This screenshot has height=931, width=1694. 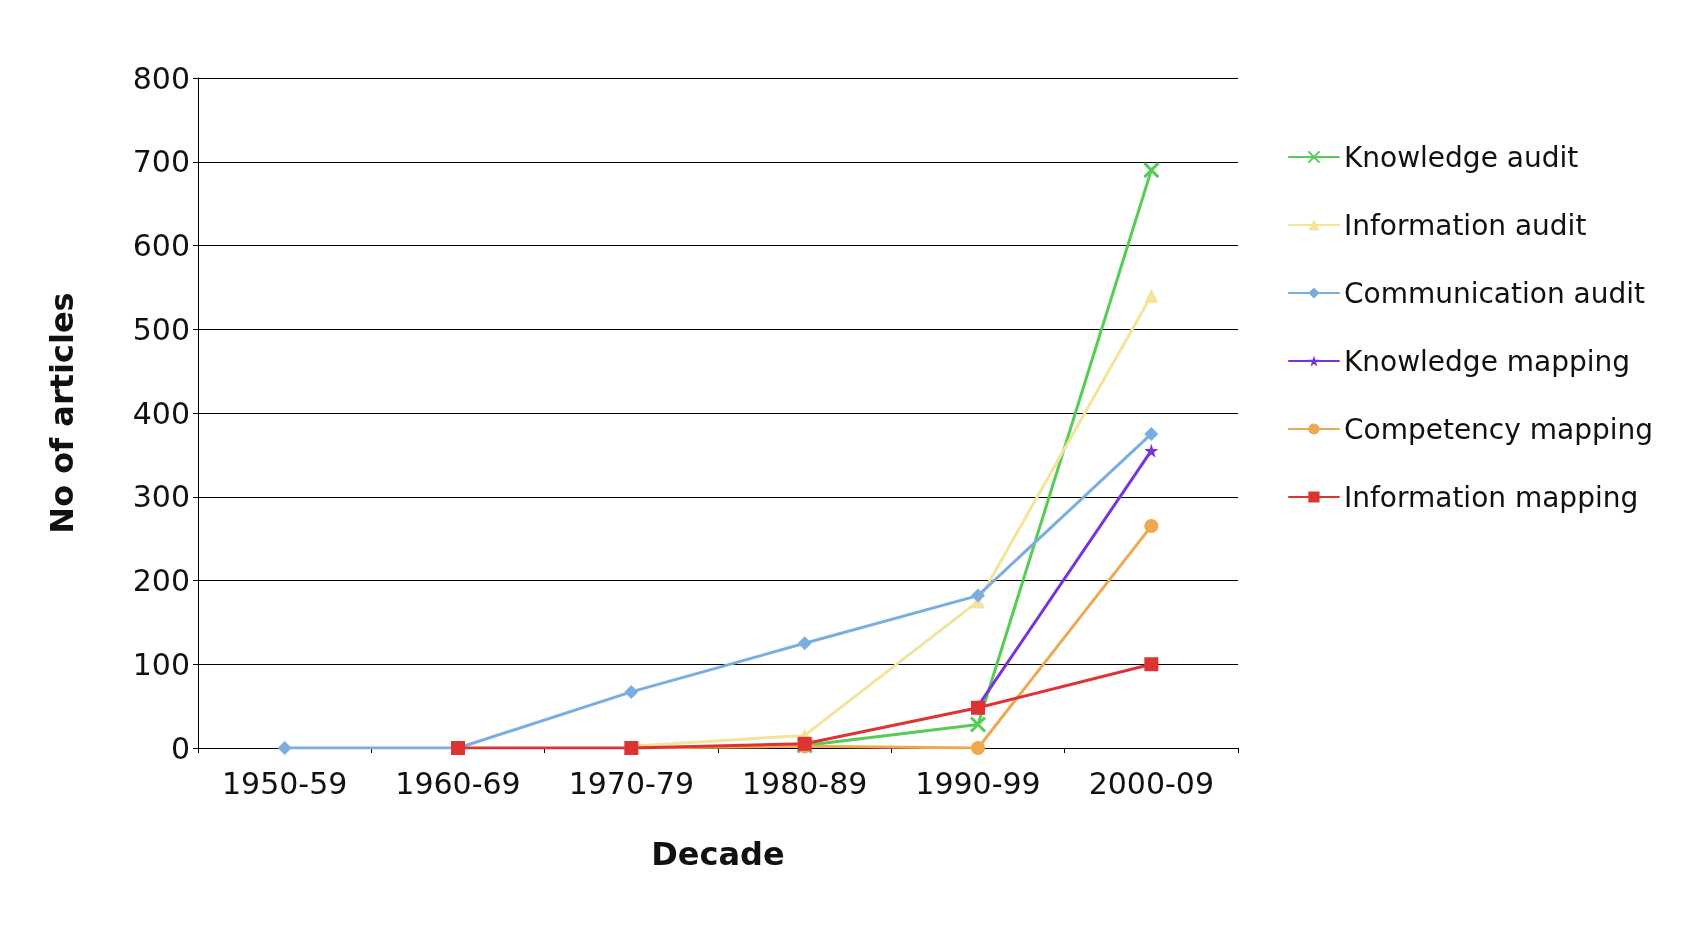 I want to click on y-tick-label: 400, so click(x=161, y=413).